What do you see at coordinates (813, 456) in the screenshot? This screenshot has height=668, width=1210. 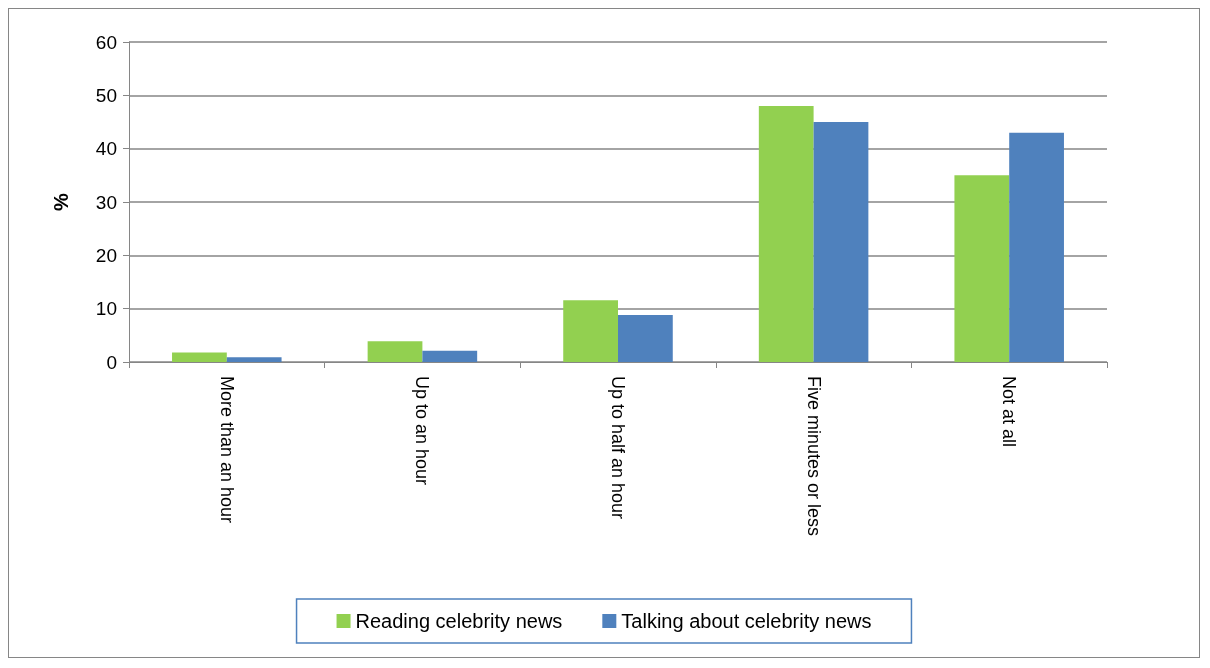 I see `x-tick-label: Five minutes or less` at bounding box center [813, 456].